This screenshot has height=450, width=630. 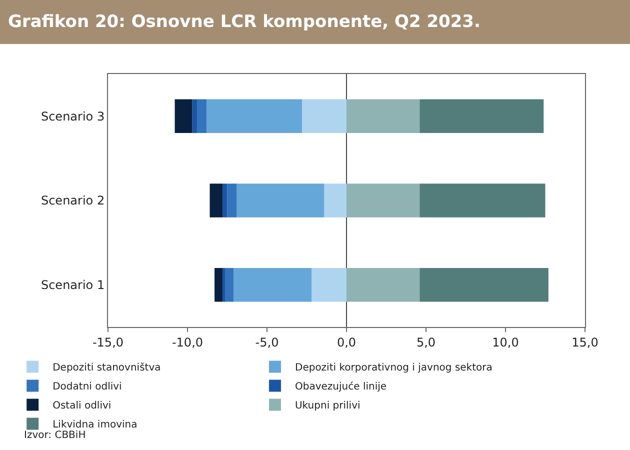 I want to click on x-tick-label: 10,0, so click(x=505, y=342).